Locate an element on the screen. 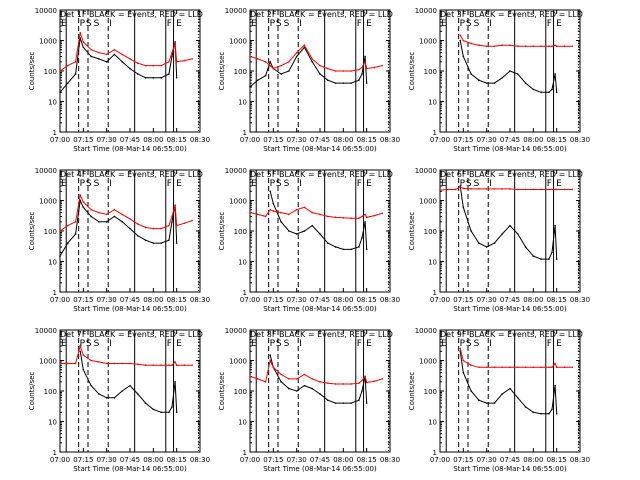 This screenshot has width=640, height=480. x-tick-label: 08:00 is located at coordinates (153, 140).